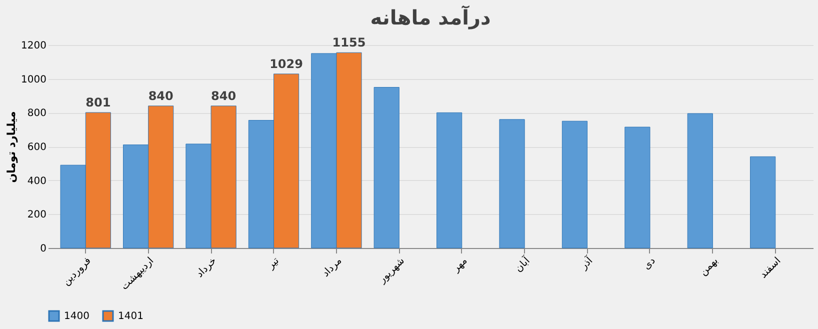 This screenshot has height=329, width=818. I want to click on legend-label: 1401, so click(131, 316).